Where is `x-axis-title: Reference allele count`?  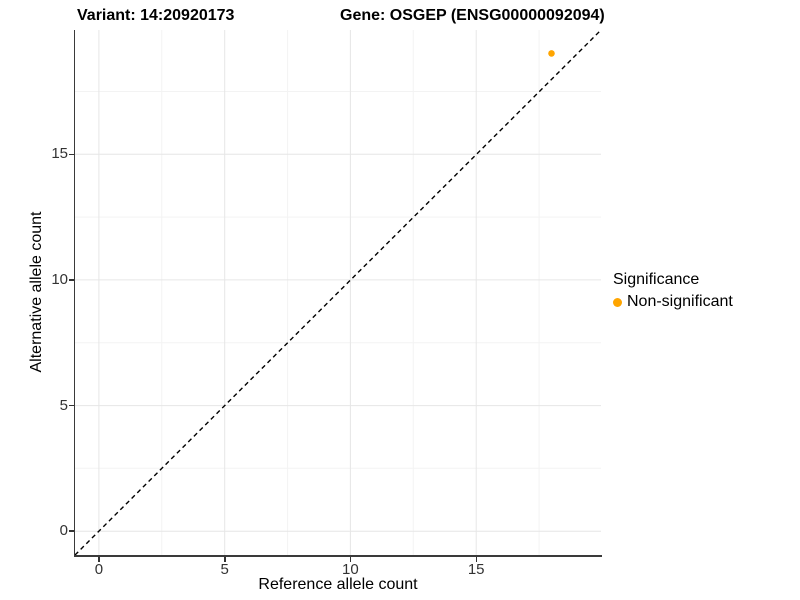 x-axis-title: Reference allele count is located at coordinates (338, 584).